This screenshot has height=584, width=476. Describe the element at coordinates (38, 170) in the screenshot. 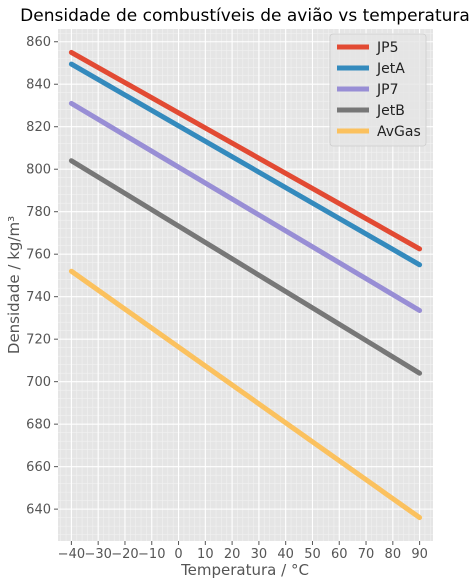

I see `y-tick-label: 800` at that location.